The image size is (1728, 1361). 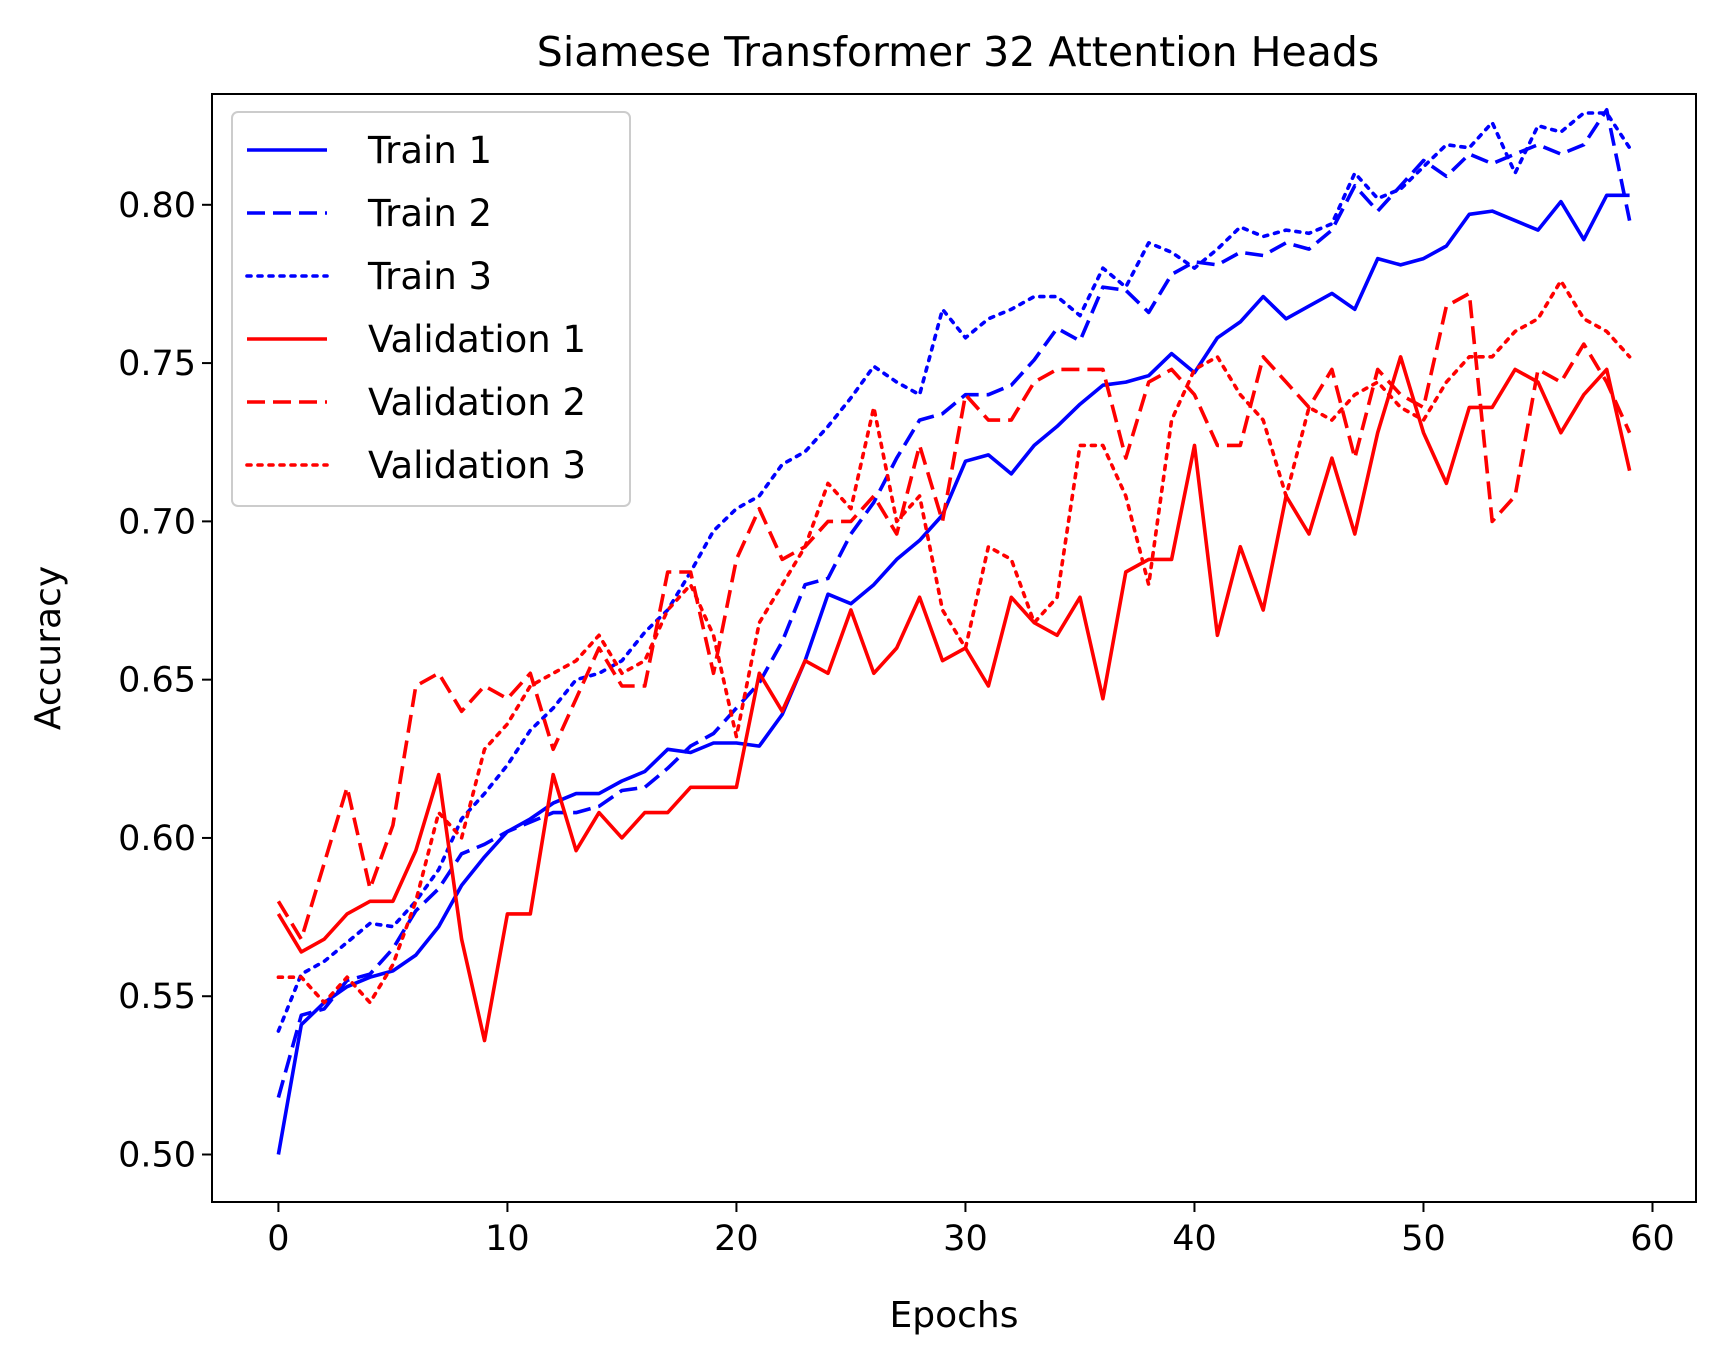 I want to click on y-axis-label: Accuracy, so click(x=48, y=648).